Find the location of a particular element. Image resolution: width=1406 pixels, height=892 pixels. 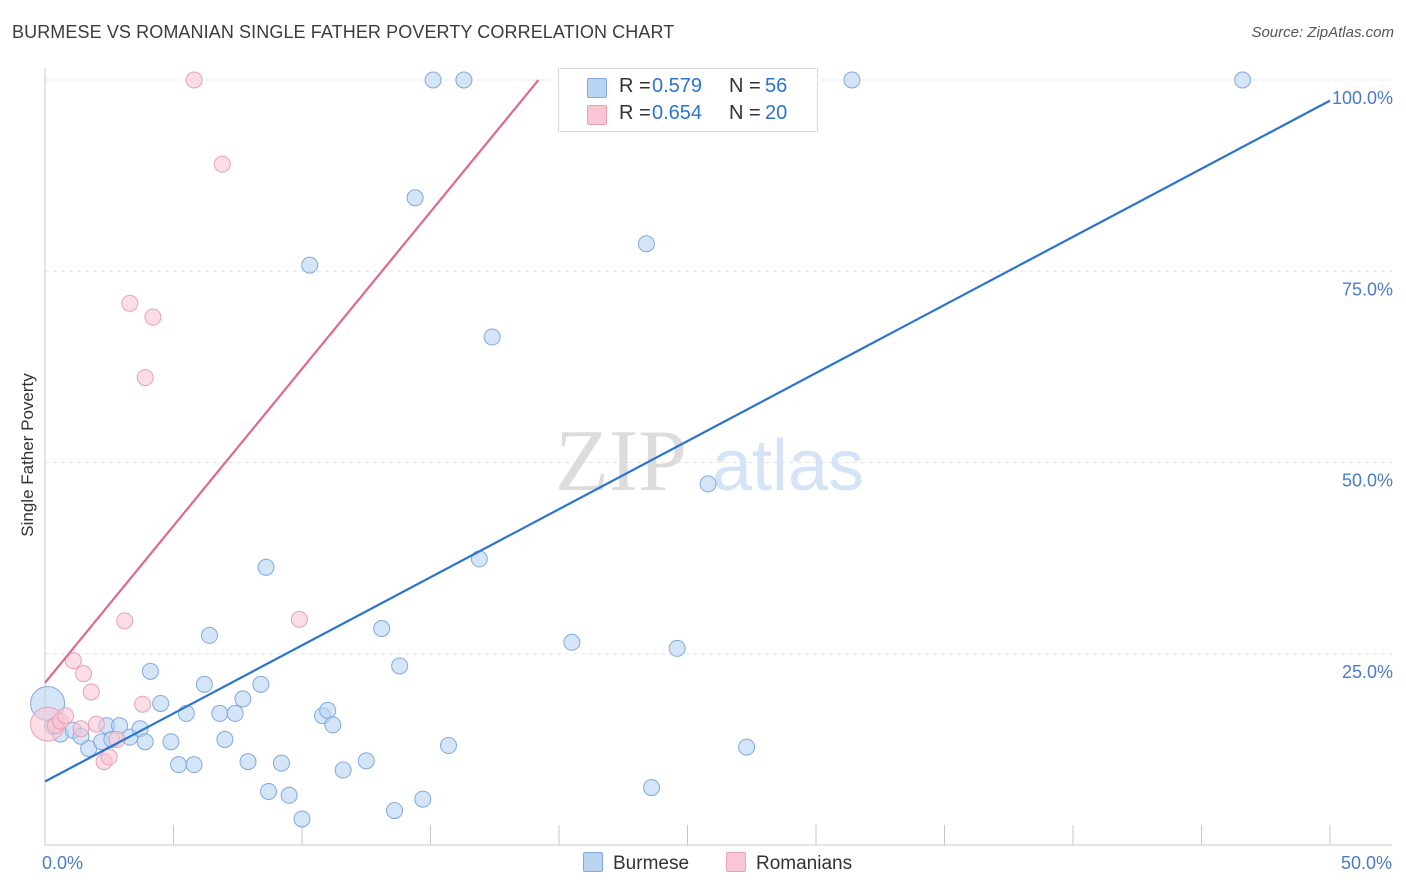

x-tick-label: 0.0% is located at coordinates (62, 863).